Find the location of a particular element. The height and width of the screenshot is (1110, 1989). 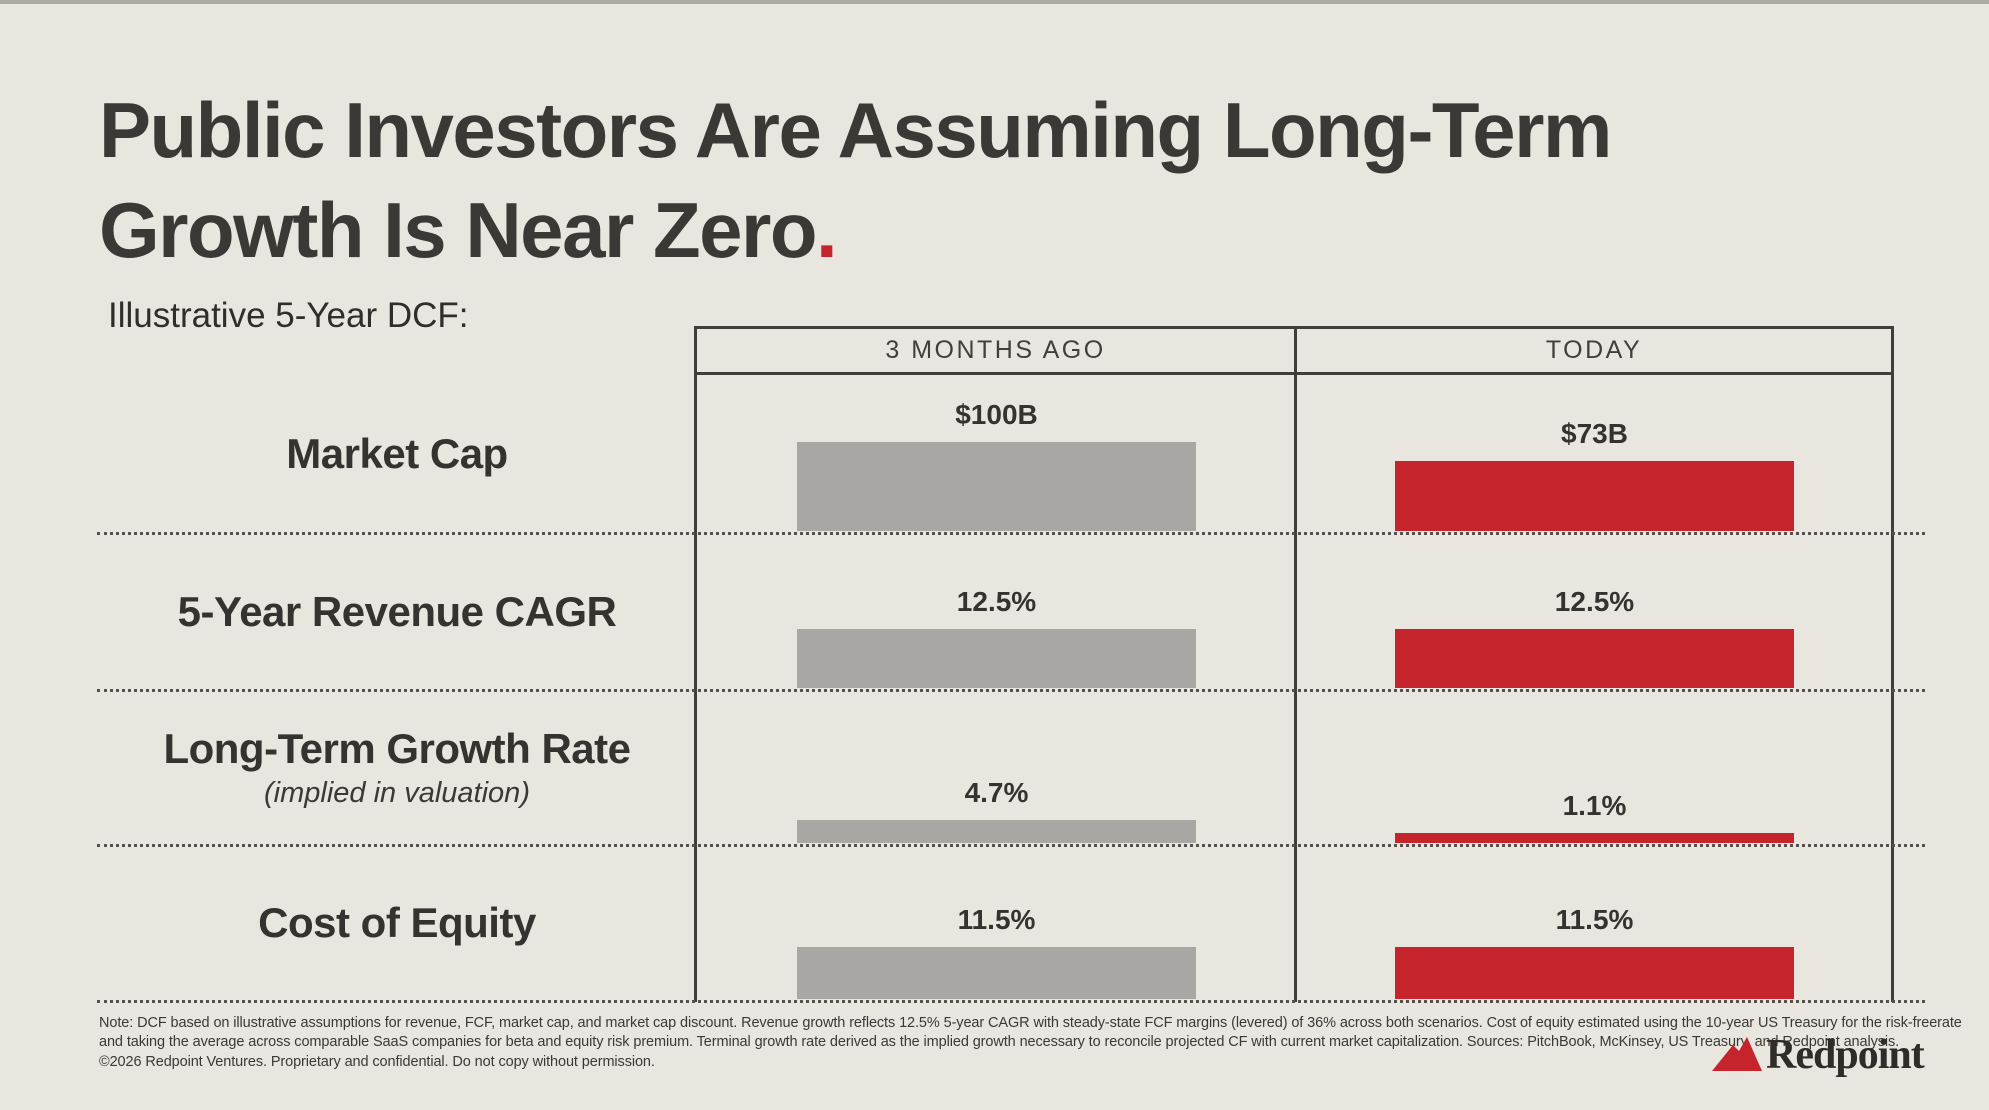

bar-cell-today: 12.5% is located at coordinates (1594, 610).